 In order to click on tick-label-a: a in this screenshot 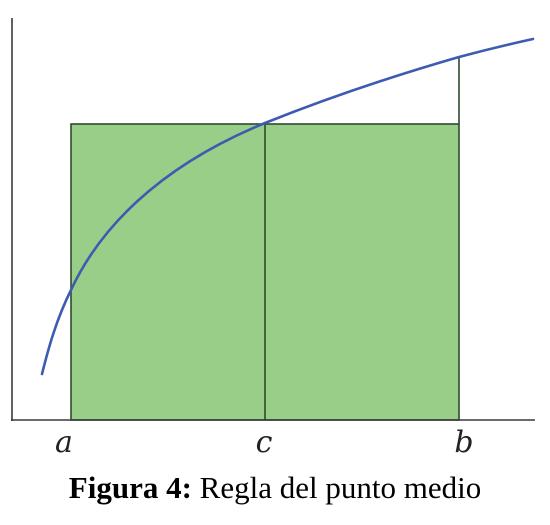, I will do `click(64, 442)`.